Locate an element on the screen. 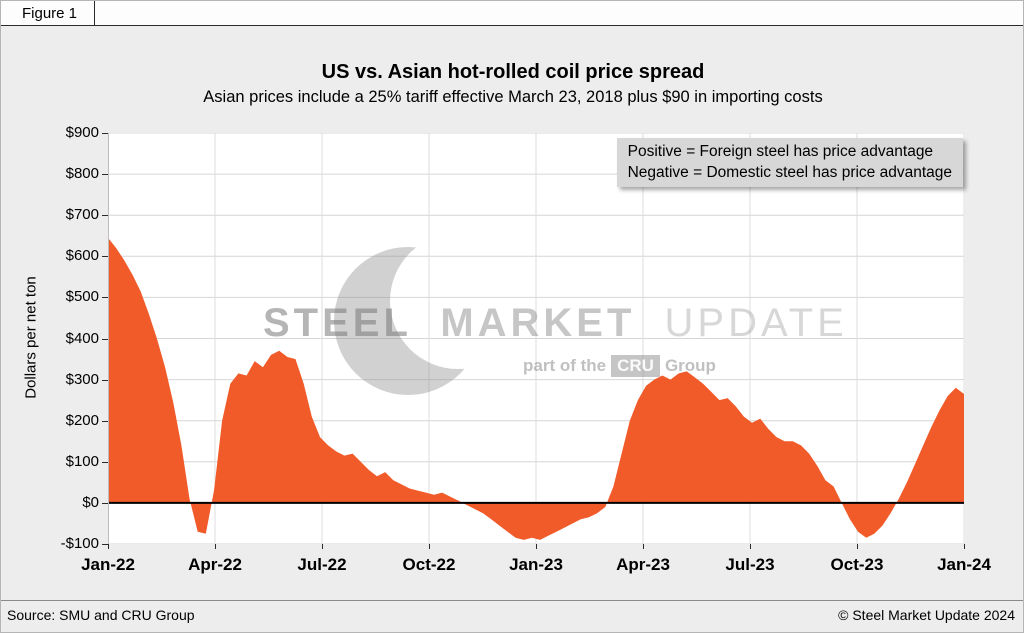 The image size is (1024, 633). figure-label-box: Figure 1 is located at coordinates (48, 13).